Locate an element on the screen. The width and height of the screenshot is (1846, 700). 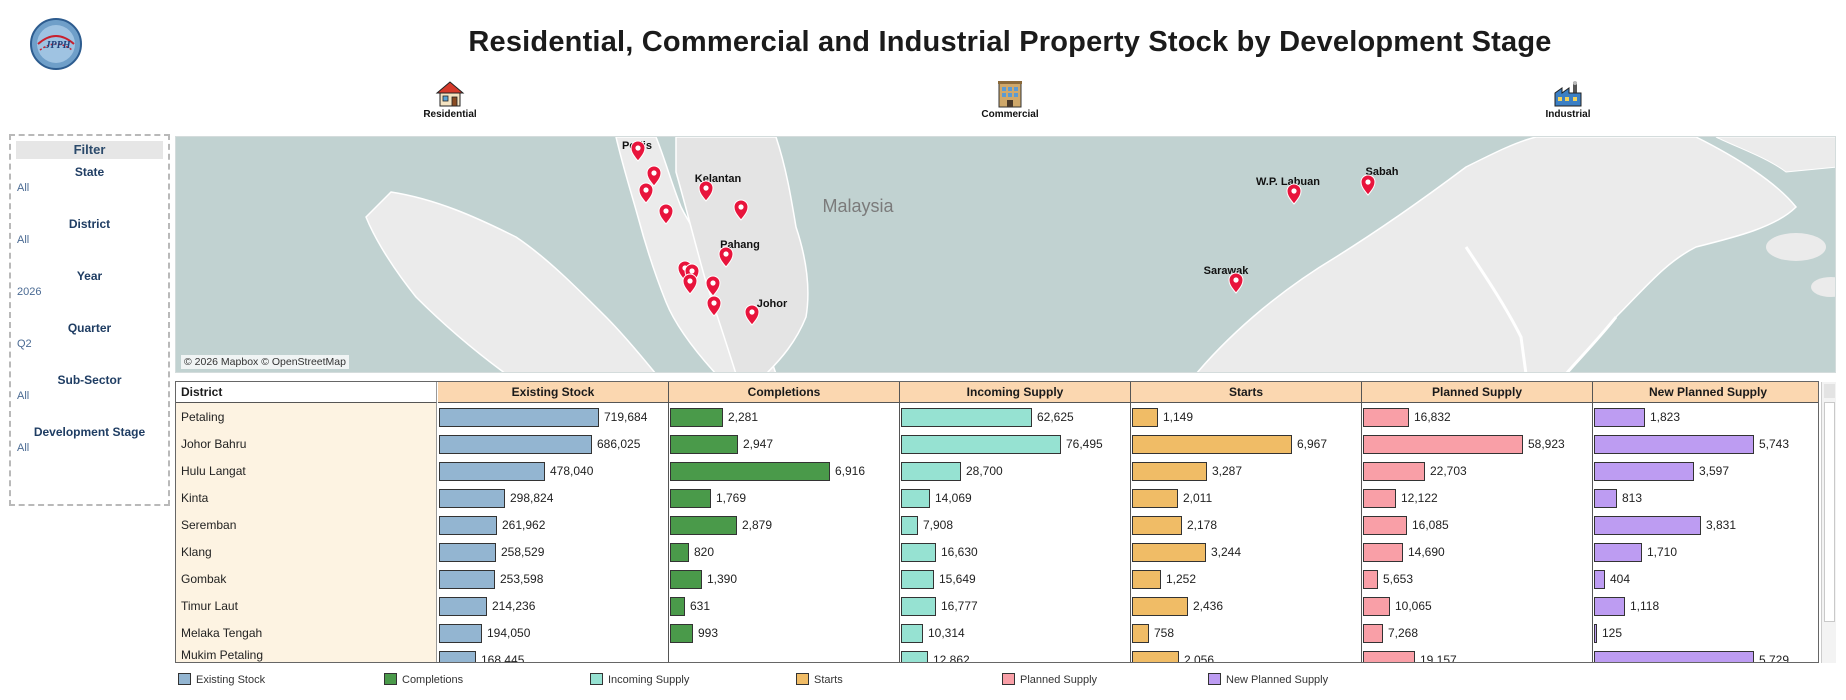
filter-quarter-value: Q2 is located at coordinates (24, 344).